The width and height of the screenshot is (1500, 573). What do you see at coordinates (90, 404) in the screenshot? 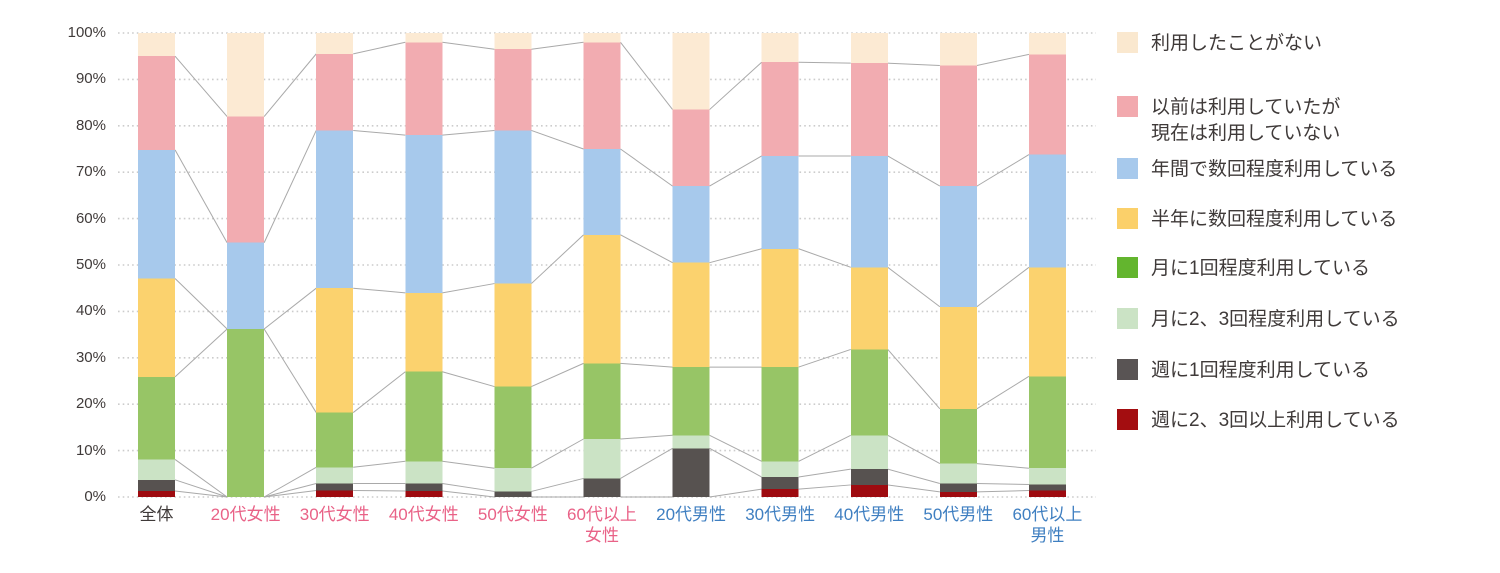
I see `y-axis-tick: 20%` at bounding box center [90, 404].